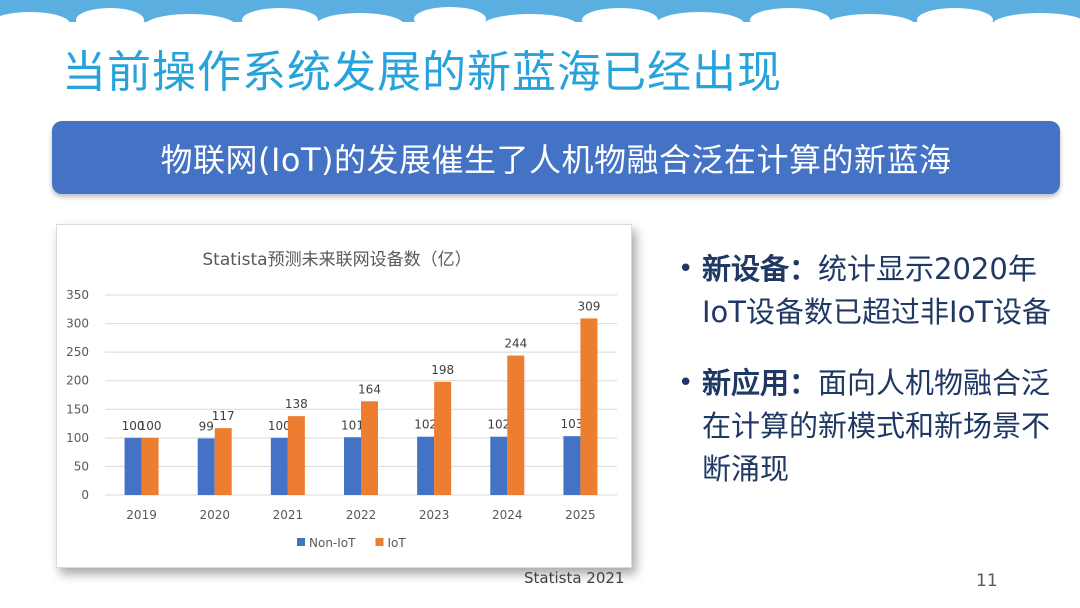 The height and width of the screenshot is (608, 1080). What do you see at coordinates (574, 578) in the screenshot?
I see `source-caption: Statista 2021` at bounding box center [574, 578].